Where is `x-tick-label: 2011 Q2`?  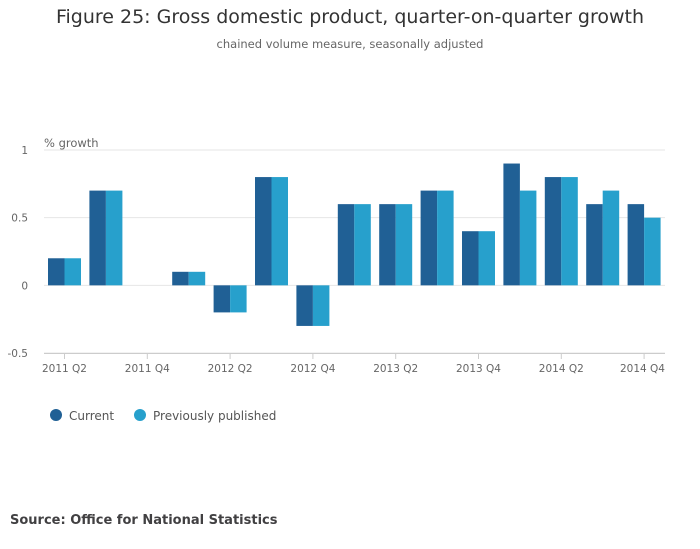 x-tick-label: 2011 Q2 is located at coordinates (64, 369).